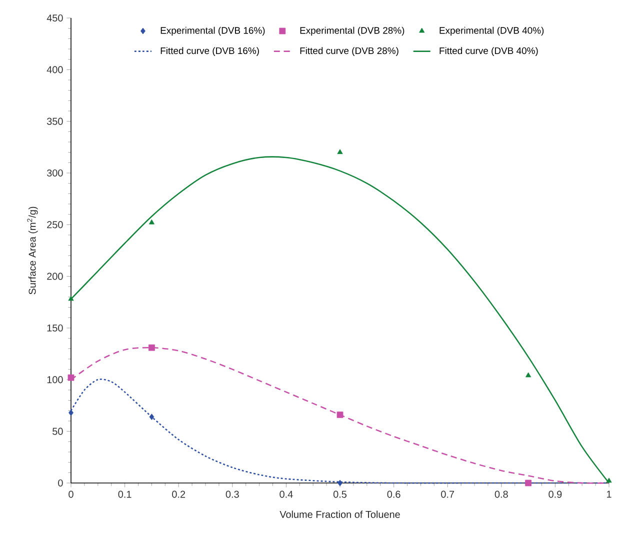 Image resolution: width=637 pixels, height=541 pixels. What do you see at coordinates (125, 494) in the screenshot?
I see `x-tick-label: 0.1` at bounding box center [125, 494].